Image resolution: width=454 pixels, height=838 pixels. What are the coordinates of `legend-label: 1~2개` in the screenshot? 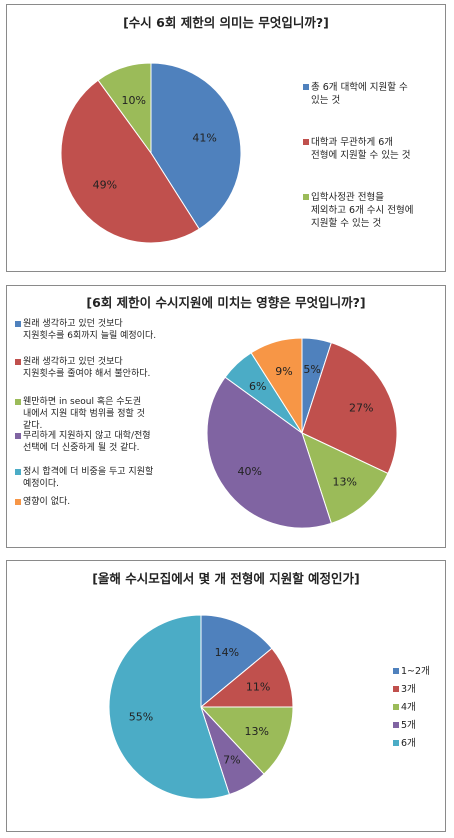 It's located at (415, 671).